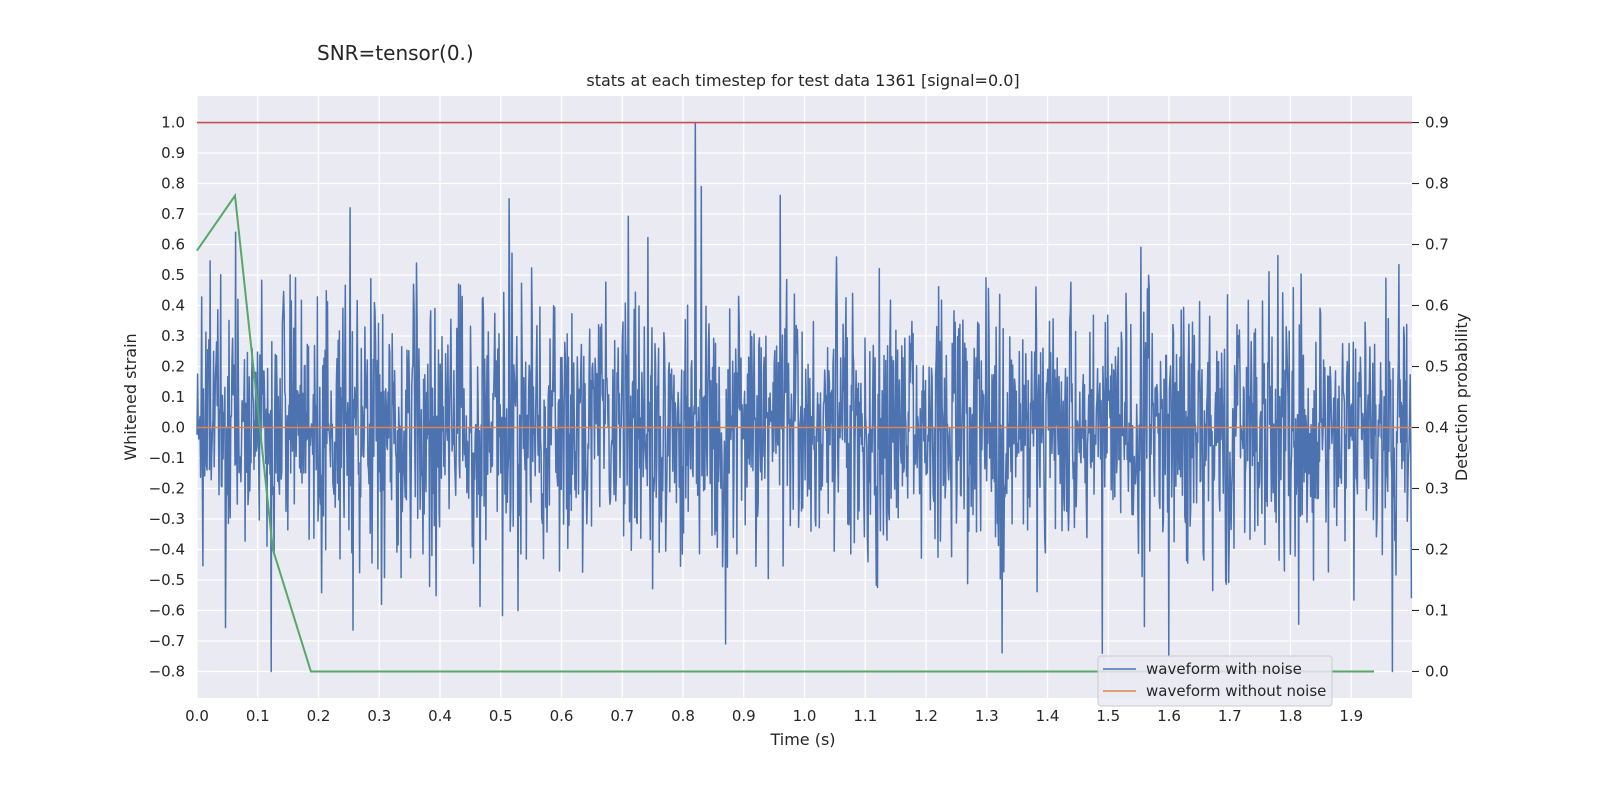  What do you see at coordinates (173, 153) in the screenshot?
I see `y-tick-label-left: 0.9` at bounding box center [173, 153].